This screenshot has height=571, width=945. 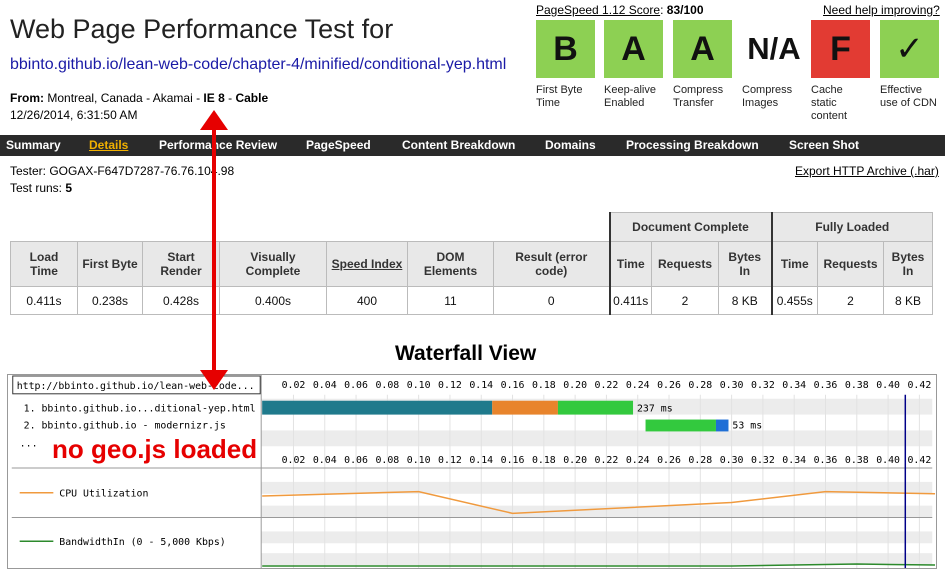 I want to click on tick-label: 0.08, so click(x=387, y=460).